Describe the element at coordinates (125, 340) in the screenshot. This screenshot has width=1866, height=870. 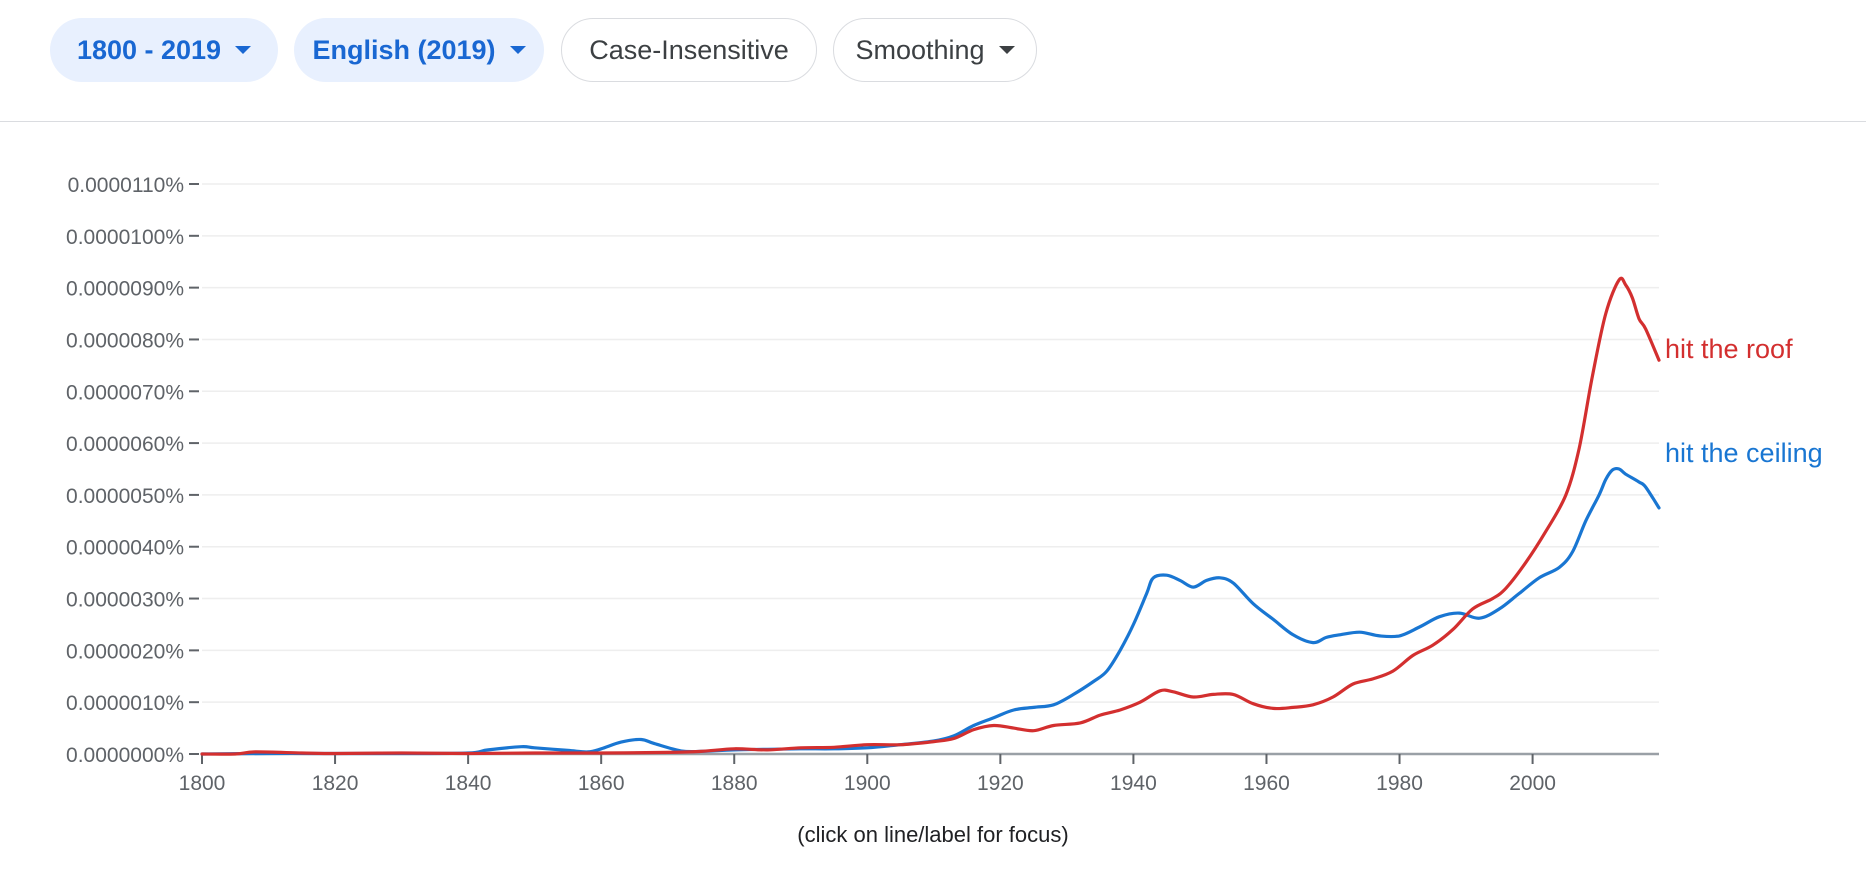
I see `y-tick-label: 0.0000080%` at that location.